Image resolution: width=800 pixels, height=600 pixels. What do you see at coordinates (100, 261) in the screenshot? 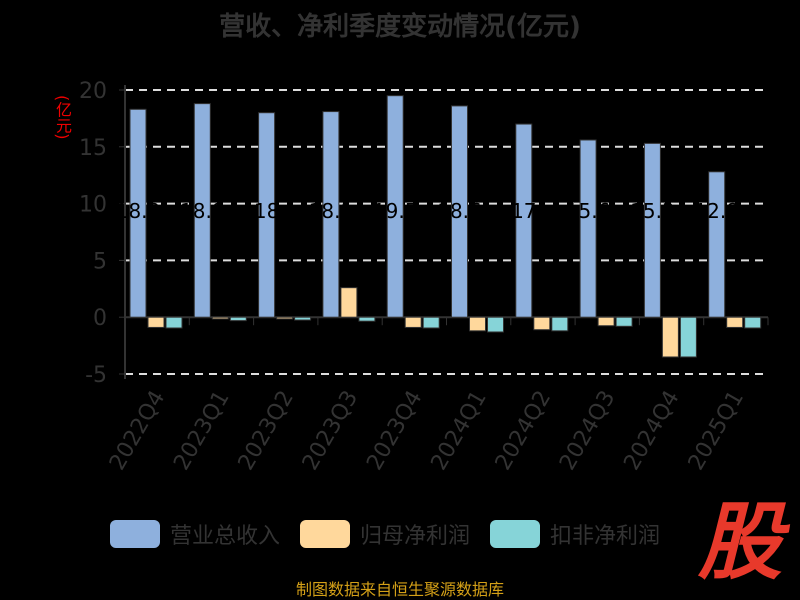
I see `y-tick-label: 5` at bounding box center [100, 261].